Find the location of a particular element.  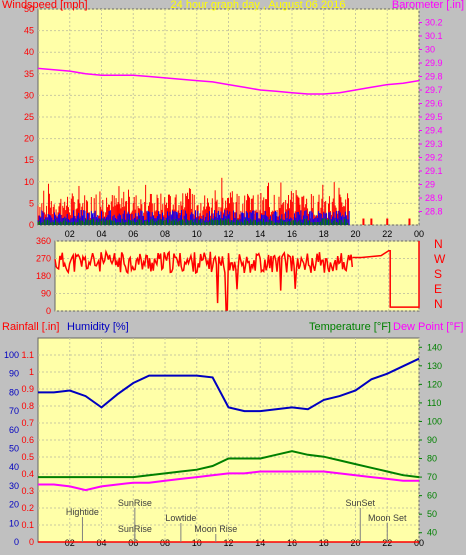

barometer-tick-label: 29.7 is located at coordinates (434, 90).